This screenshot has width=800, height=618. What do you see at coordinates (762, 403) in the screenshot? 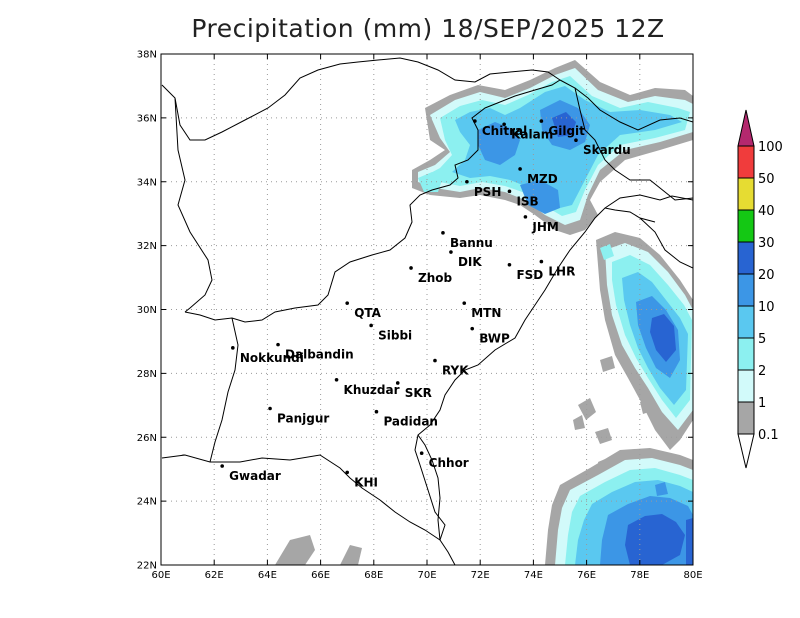
I see `colorbar-label: 1` at bounding box center [762, 403].